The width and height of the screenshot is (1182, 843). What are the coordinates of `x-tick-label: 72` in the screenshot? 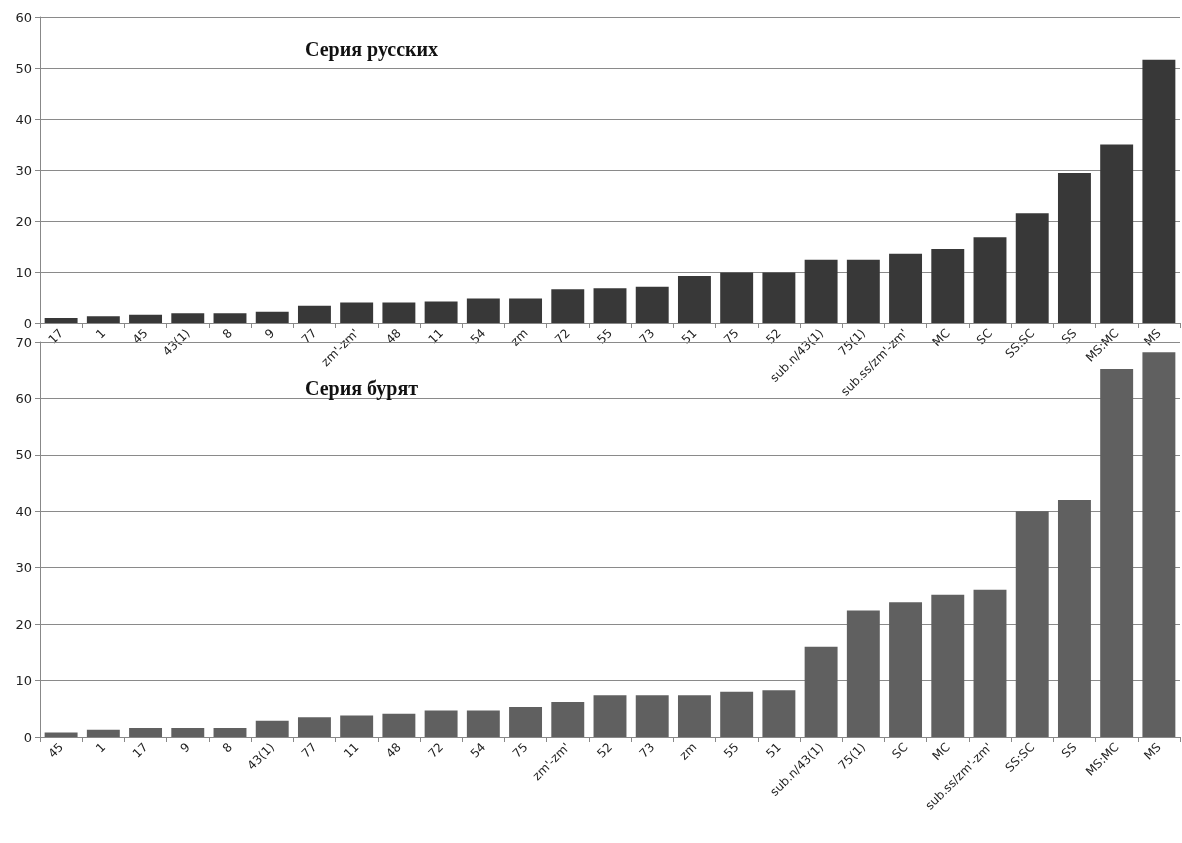 It's located at (436, 750).